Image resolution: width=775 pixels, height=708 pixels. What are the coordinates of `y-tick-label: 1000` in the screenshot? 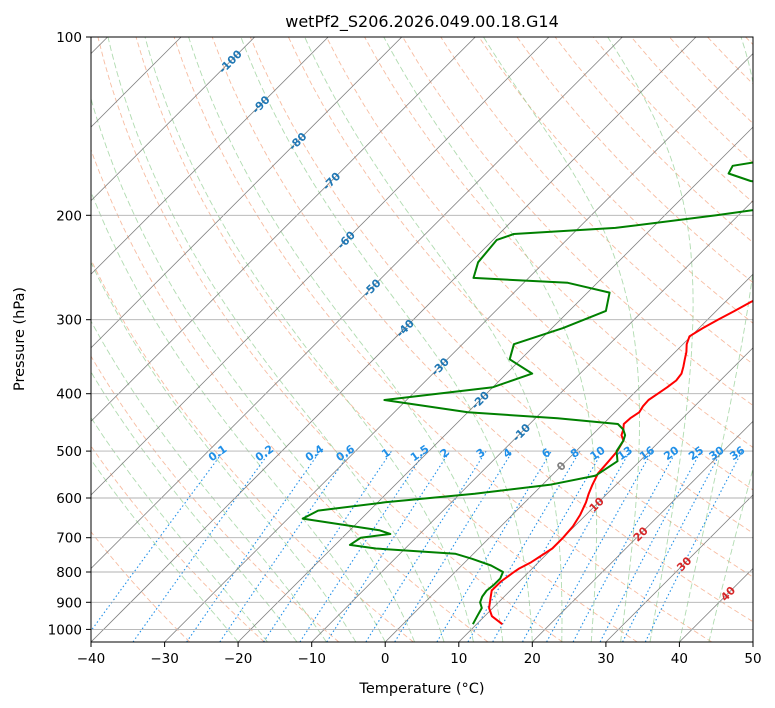 It's located at (65, 630).